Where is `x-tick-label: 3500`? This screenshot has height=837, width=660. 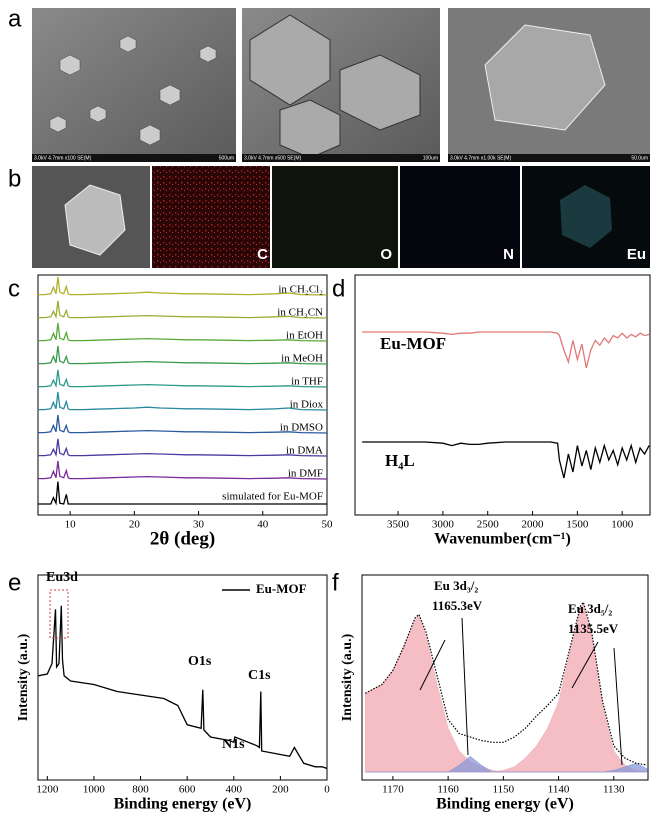 x-tick-label: 3500 is located at coordinates (398, 525).